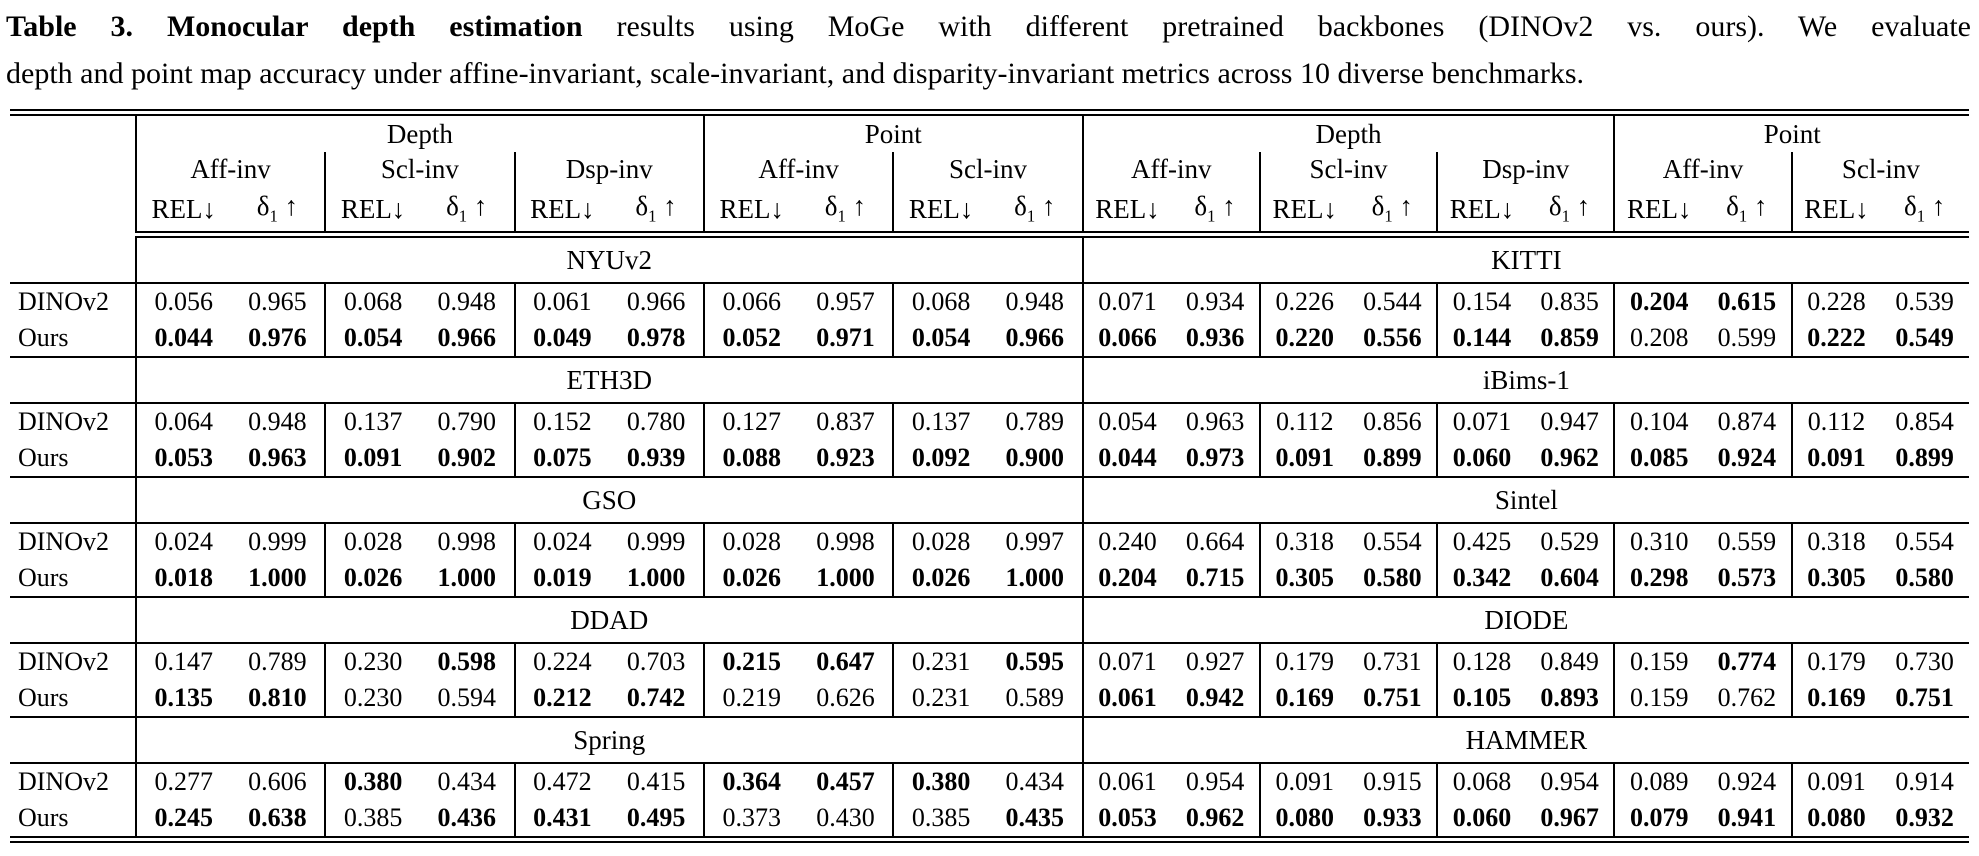  I want to click on metric-value: 0.071, so click(1126, 301).